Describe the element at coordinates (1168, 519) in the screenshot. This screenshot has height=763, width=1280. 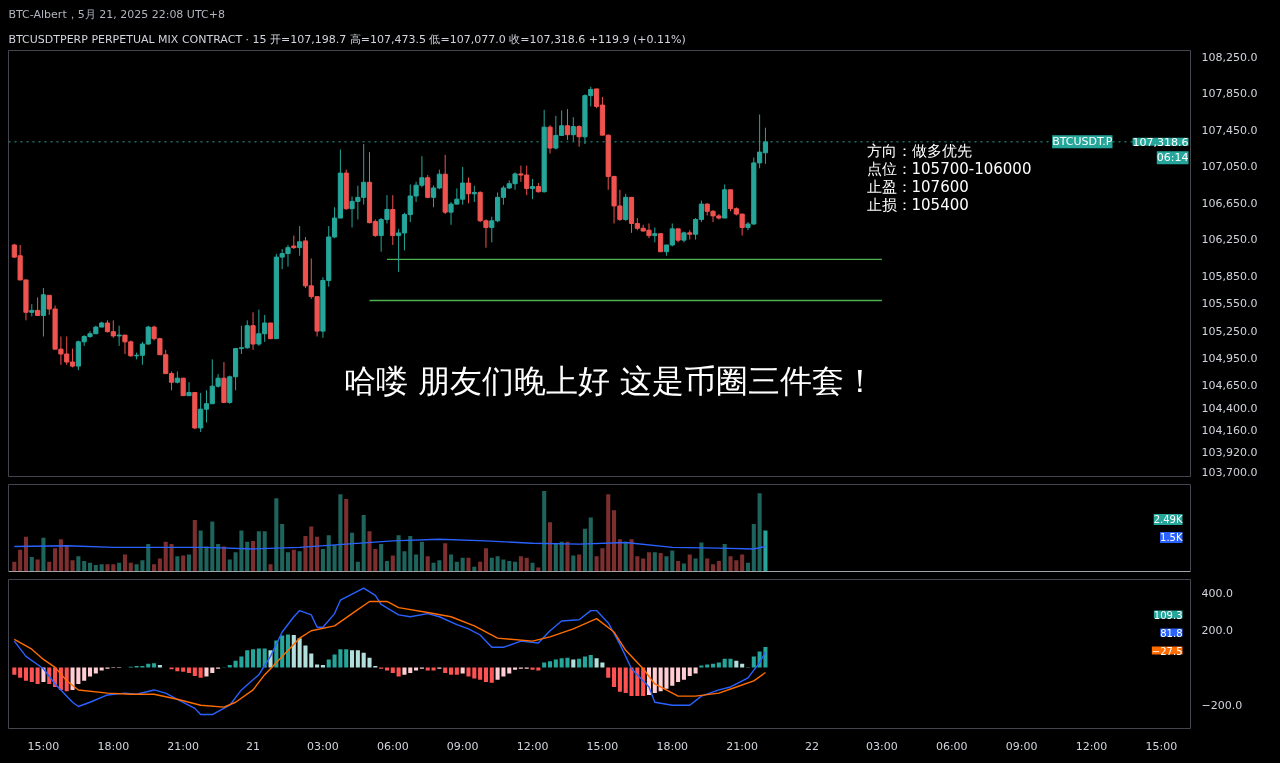
I see `annotation: 2.49K` at that location.